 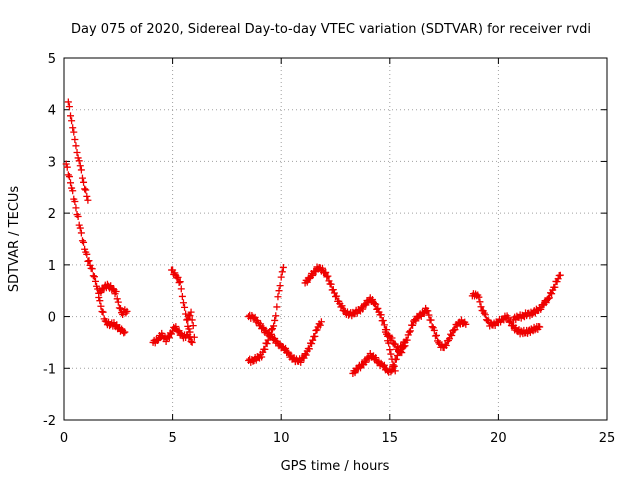 What do you see at coordinates (52, 111) in the screenshot?
I see `y-tick-label: 4` at bounding box center [52, 111].